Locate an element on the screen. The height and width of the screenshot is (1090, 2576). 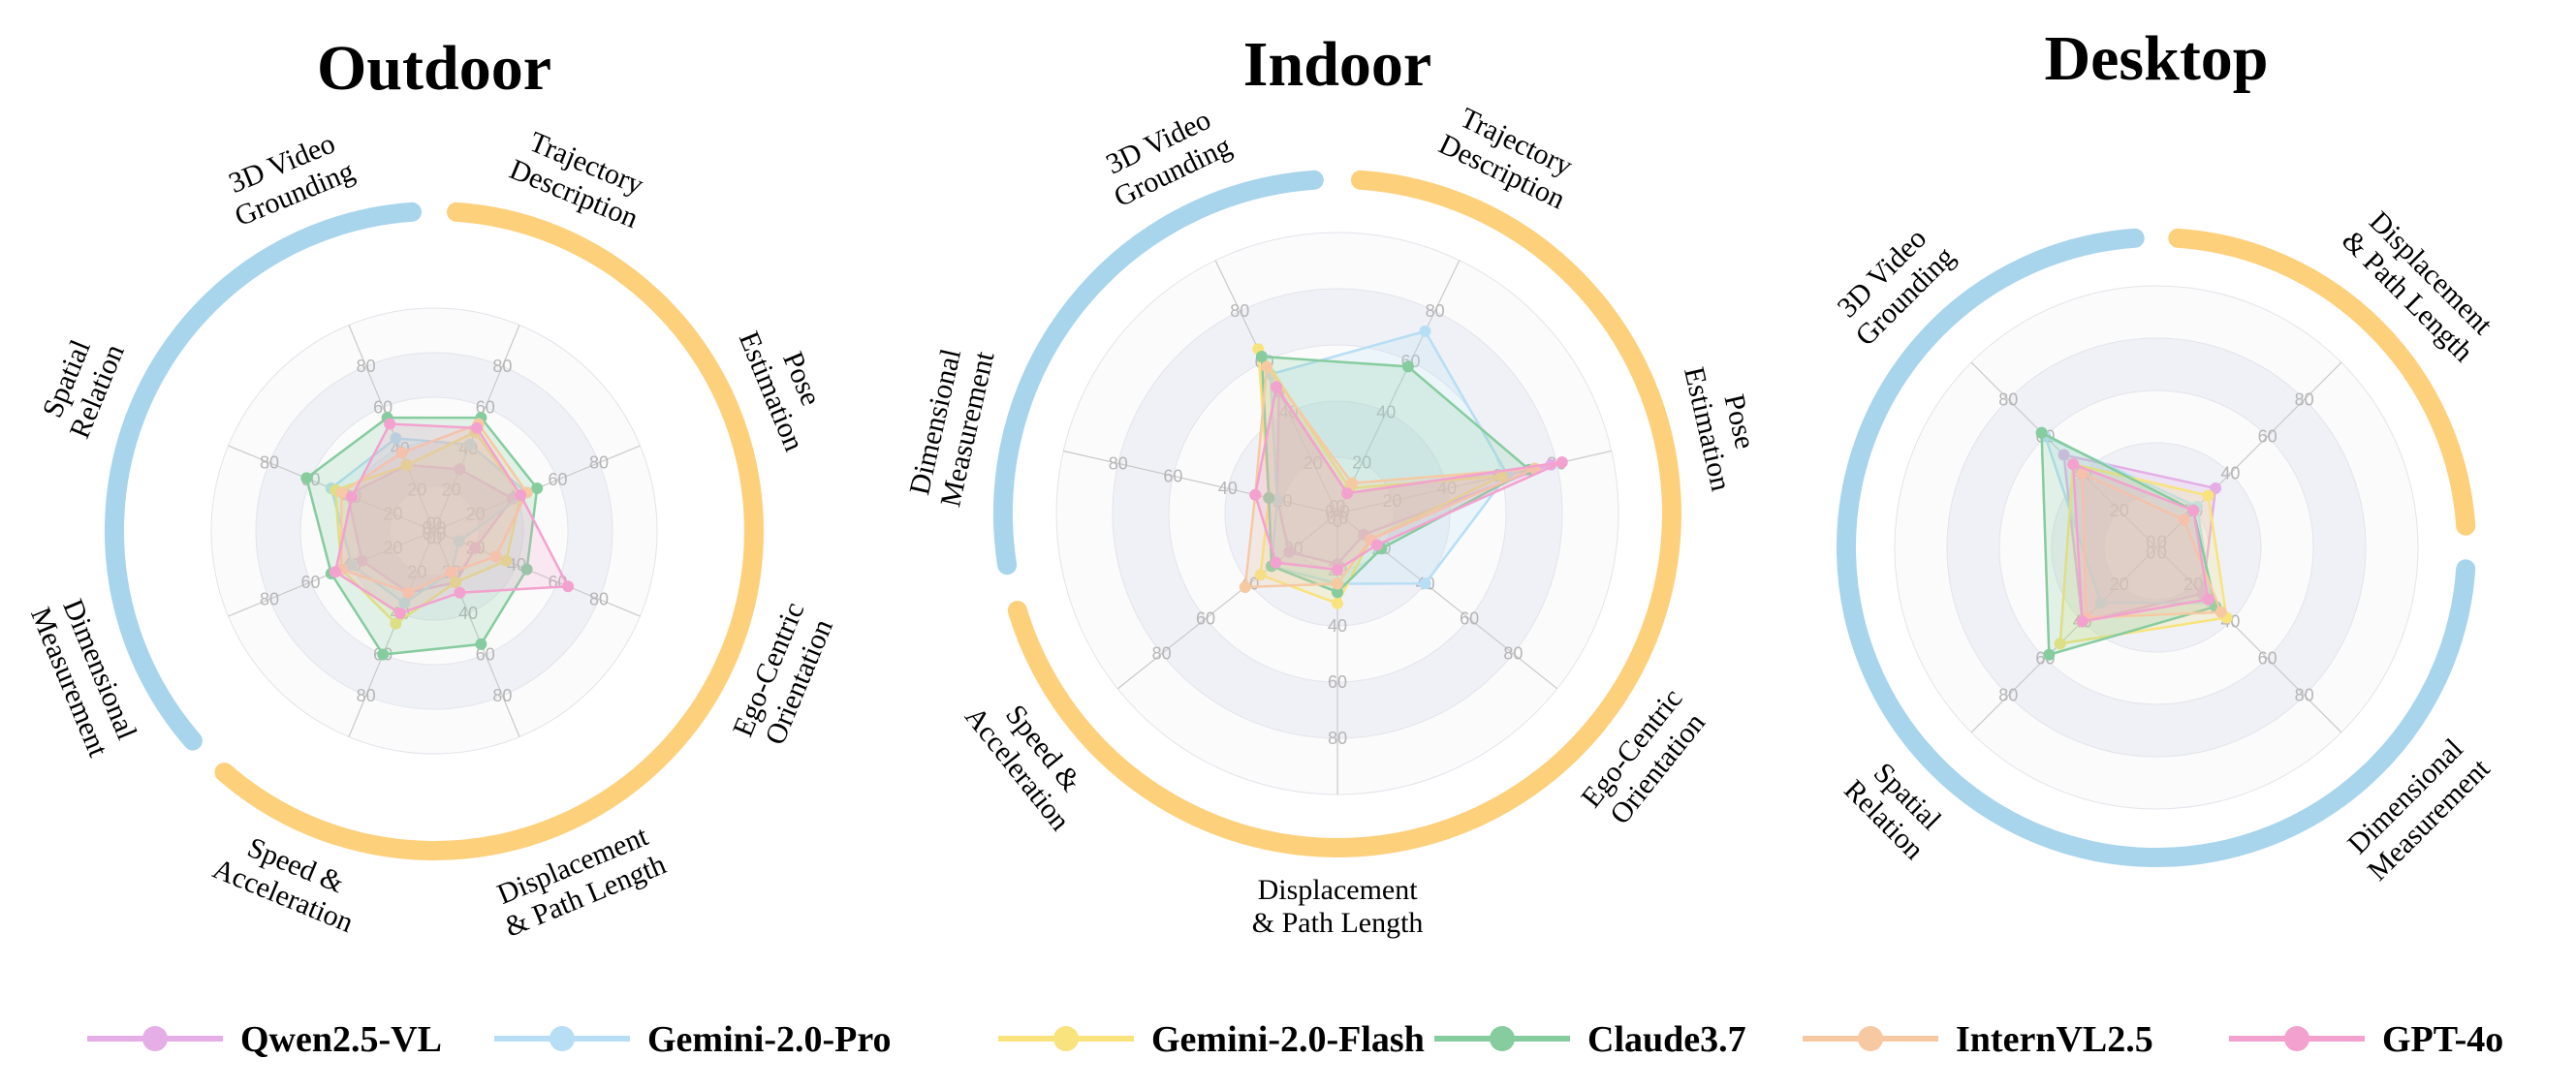
category-arc-orange is located at coordinates (489, 531).